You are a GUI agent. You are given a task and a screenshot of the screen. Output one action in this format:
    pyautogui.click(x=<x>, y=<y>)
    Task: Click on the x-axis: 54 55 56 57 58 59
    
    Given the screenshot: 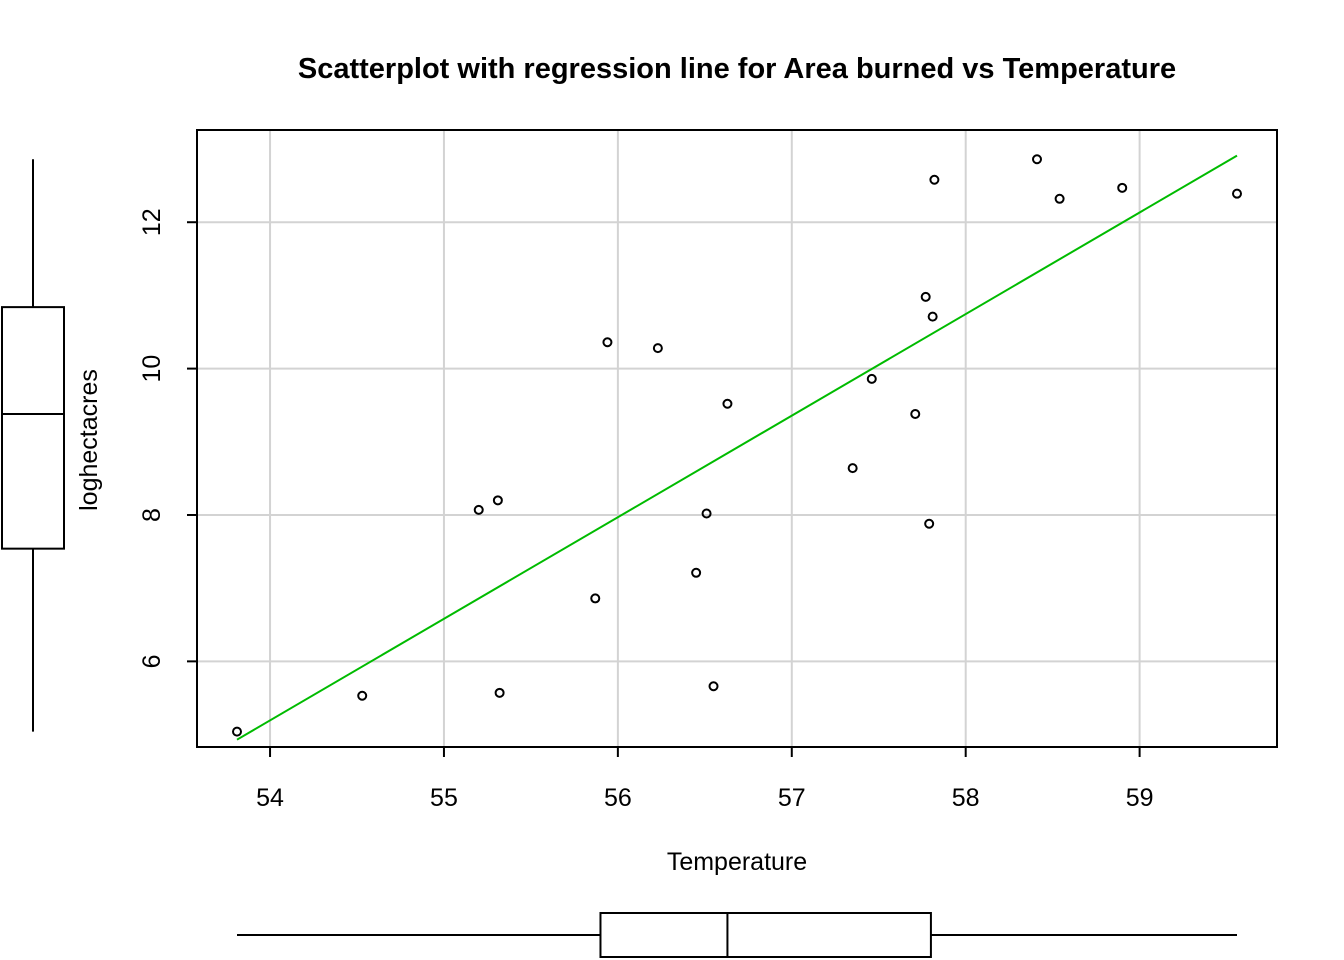 What is the action you would take?
    pyautogui.click(x=705, y=779)
    